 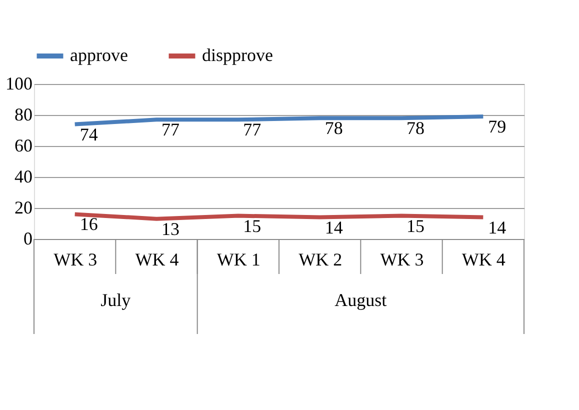 I want to click on data-label: 16, so click(x=89, y=224).